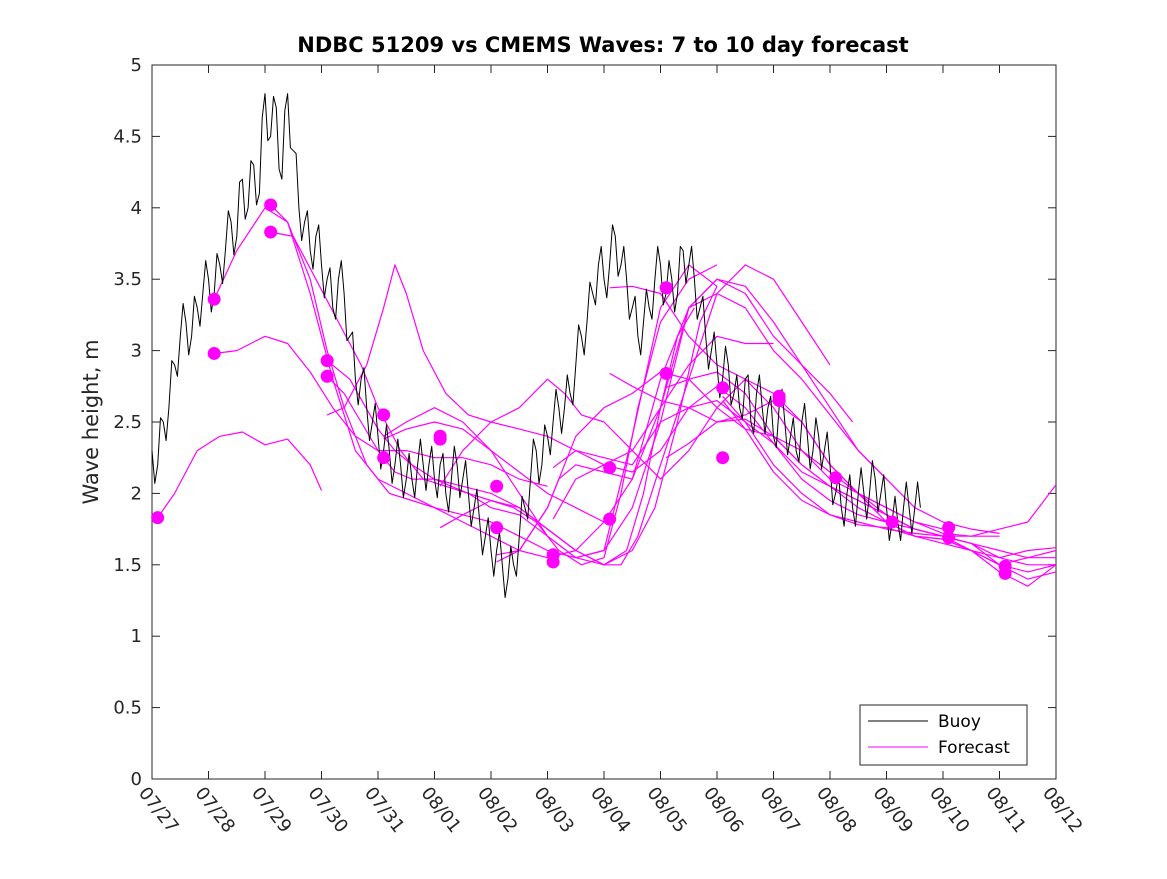  Describe the element at coordinates (91, 421) in the screenshot. I see `y-axis-label: Wave height, m` at that location.